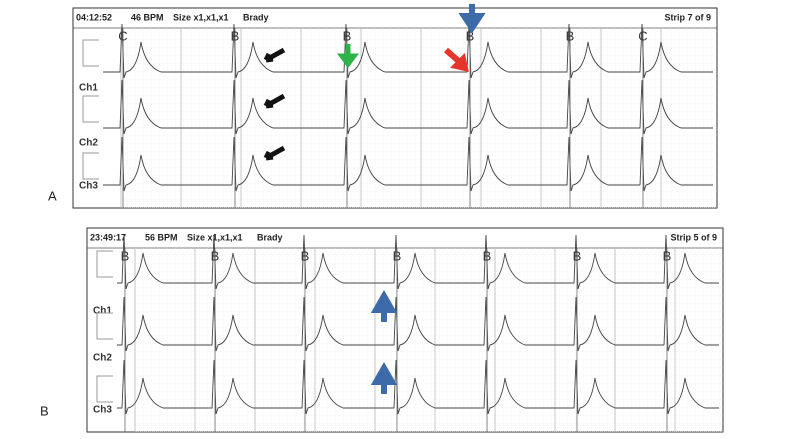 This screenshot has width=800, height=439. I want to click on green-arrow, so click(348, 56).